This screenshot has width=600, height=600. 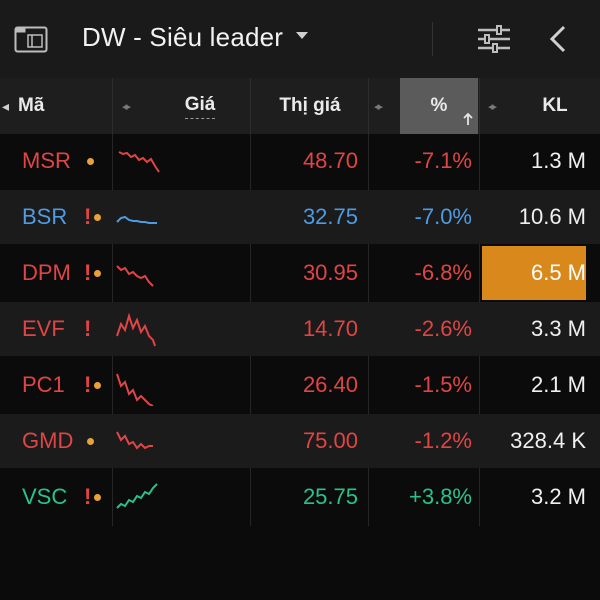 I want to click on volume-value: 1.3 M, so click(x=558, y=160).